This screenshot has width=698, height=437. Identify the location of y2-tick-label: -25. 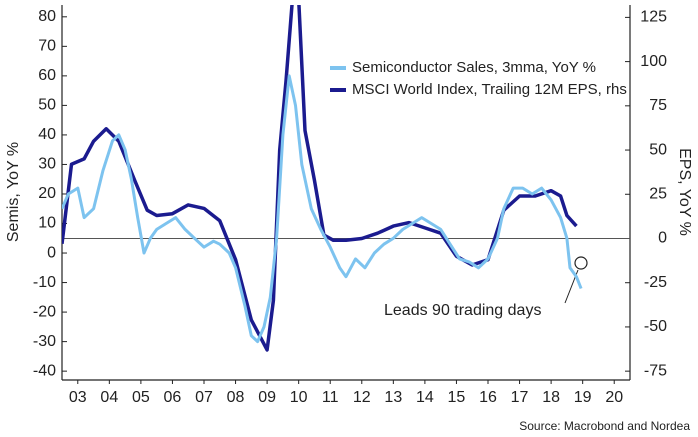
(655, 282).